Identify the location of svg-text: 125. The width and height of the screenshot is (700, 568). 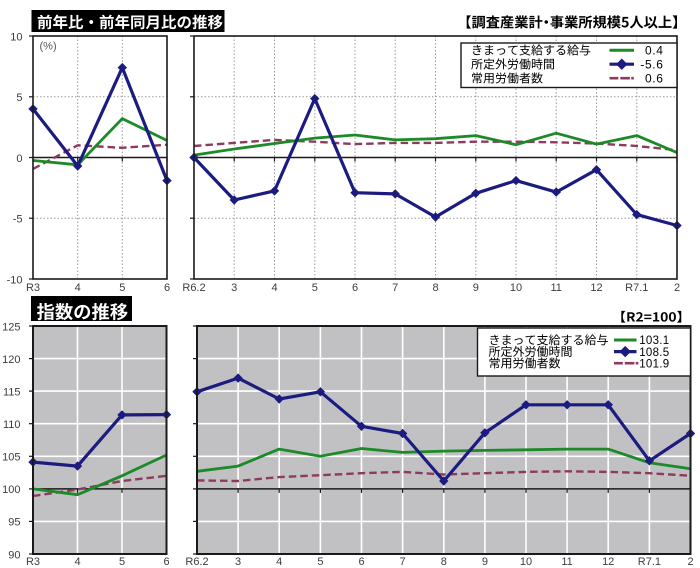
(11, 327).